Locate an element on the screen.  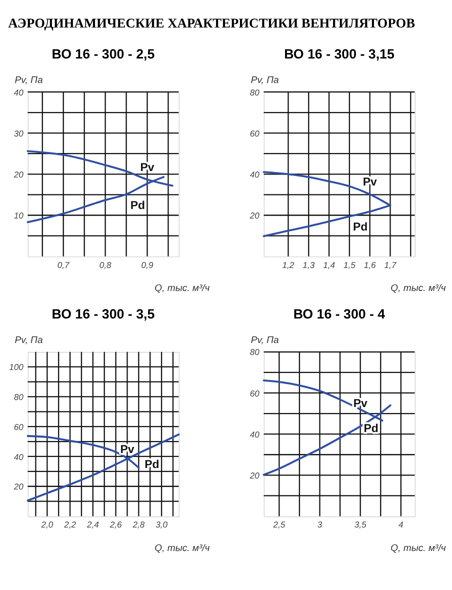
x-tick-label: 1,3 is located at coordinates (308, 265).